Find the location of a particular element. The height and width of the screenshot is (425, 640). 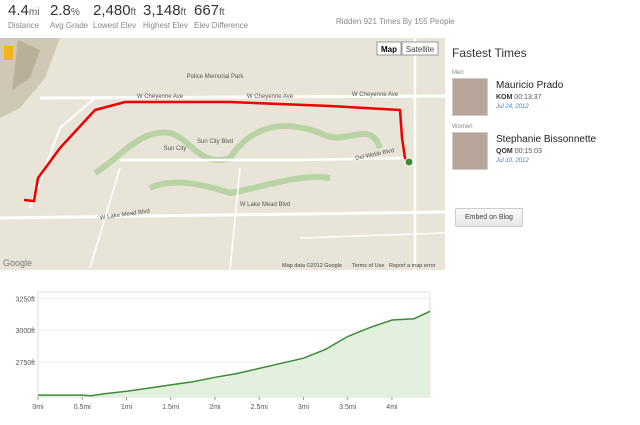

group-label: Men is located at coordinates (458, 73).